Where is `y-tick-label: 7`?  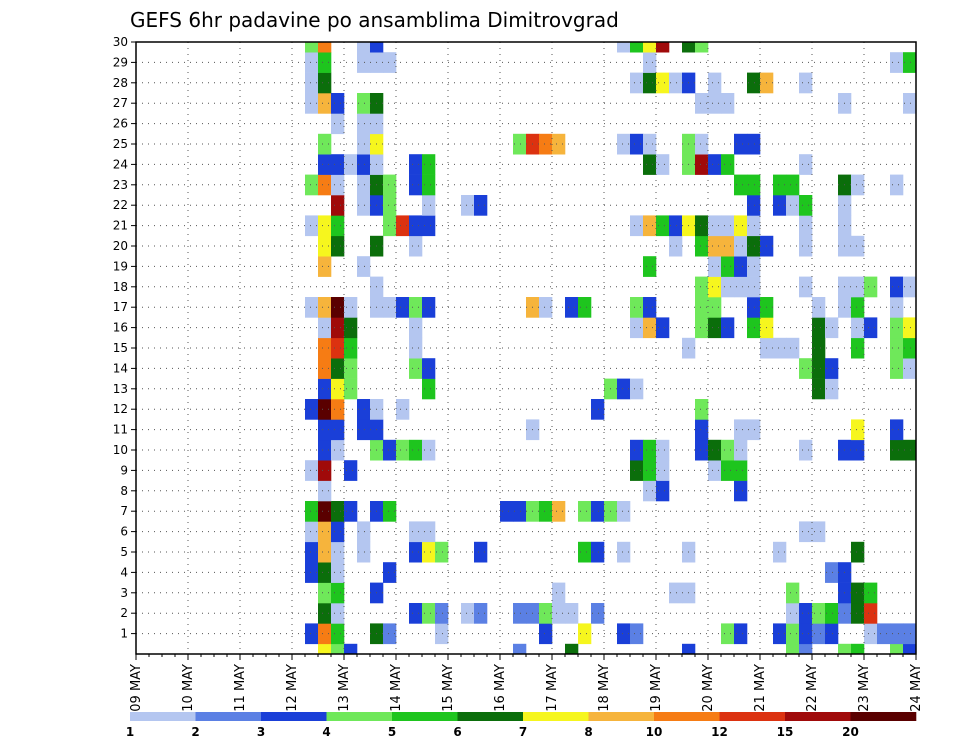 y-tick-label: 7 is located at coordinates (124, 511).